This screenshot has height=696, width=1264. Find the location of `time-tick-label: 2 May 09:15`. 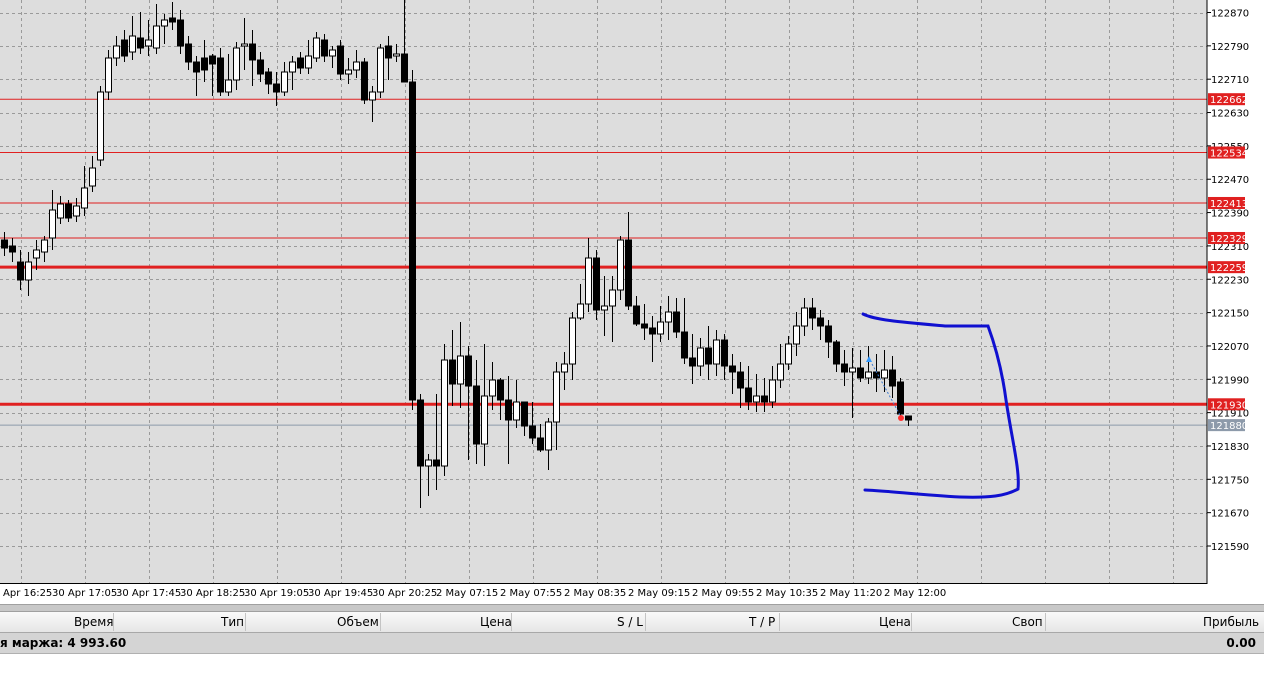

time-tick-label: 2 May 09:15 is located at coordinates (659, 593).